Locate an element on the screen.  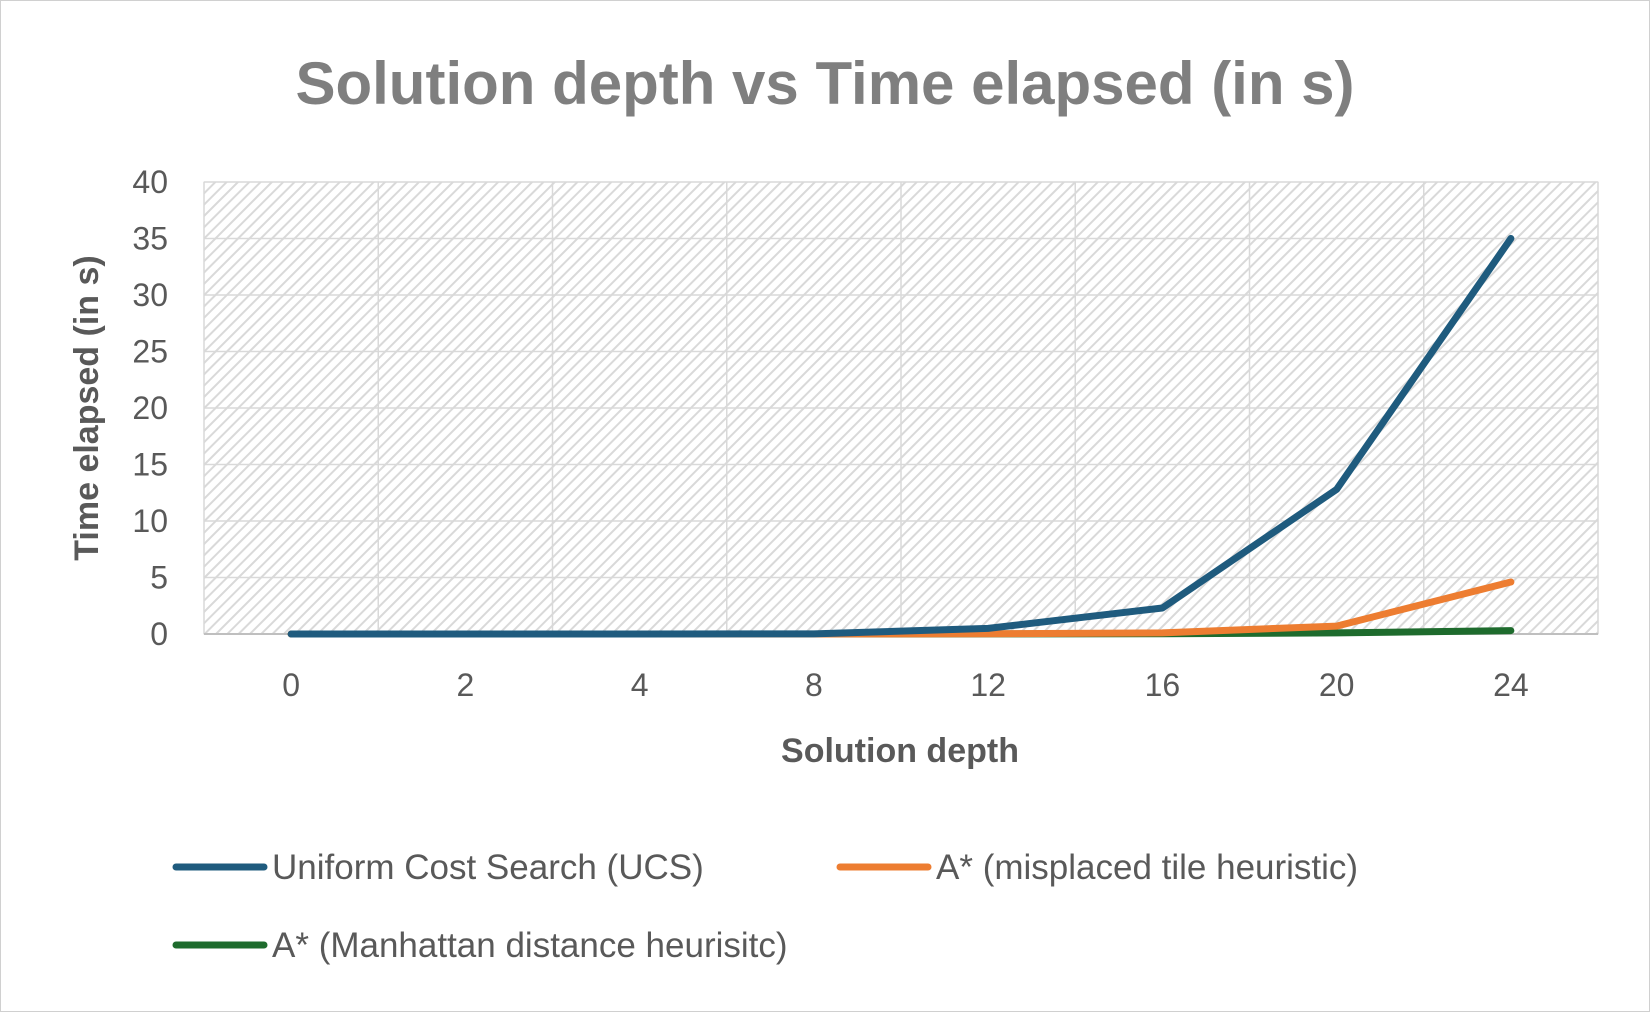
y-tick-label: 20 is located at coordinates (150, 408).